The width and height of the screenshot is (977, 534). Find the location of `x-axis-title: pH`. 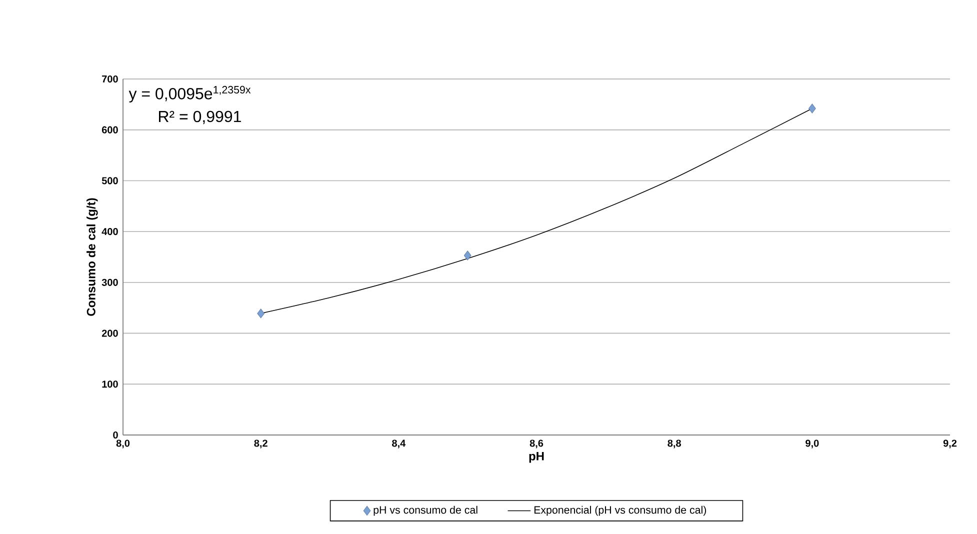

x-axis-title: pH is located at coordinates (536, 457).